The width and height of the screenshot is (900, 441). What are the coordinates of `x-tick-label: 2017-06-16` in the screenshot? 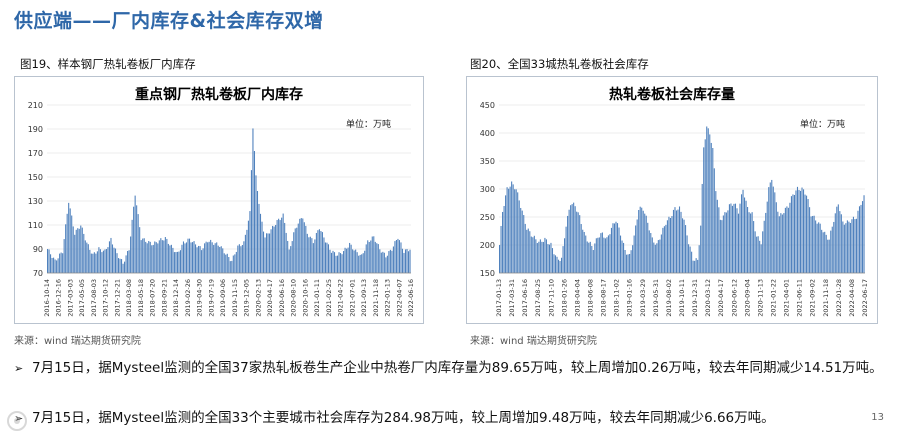 It's located at (525, 298).